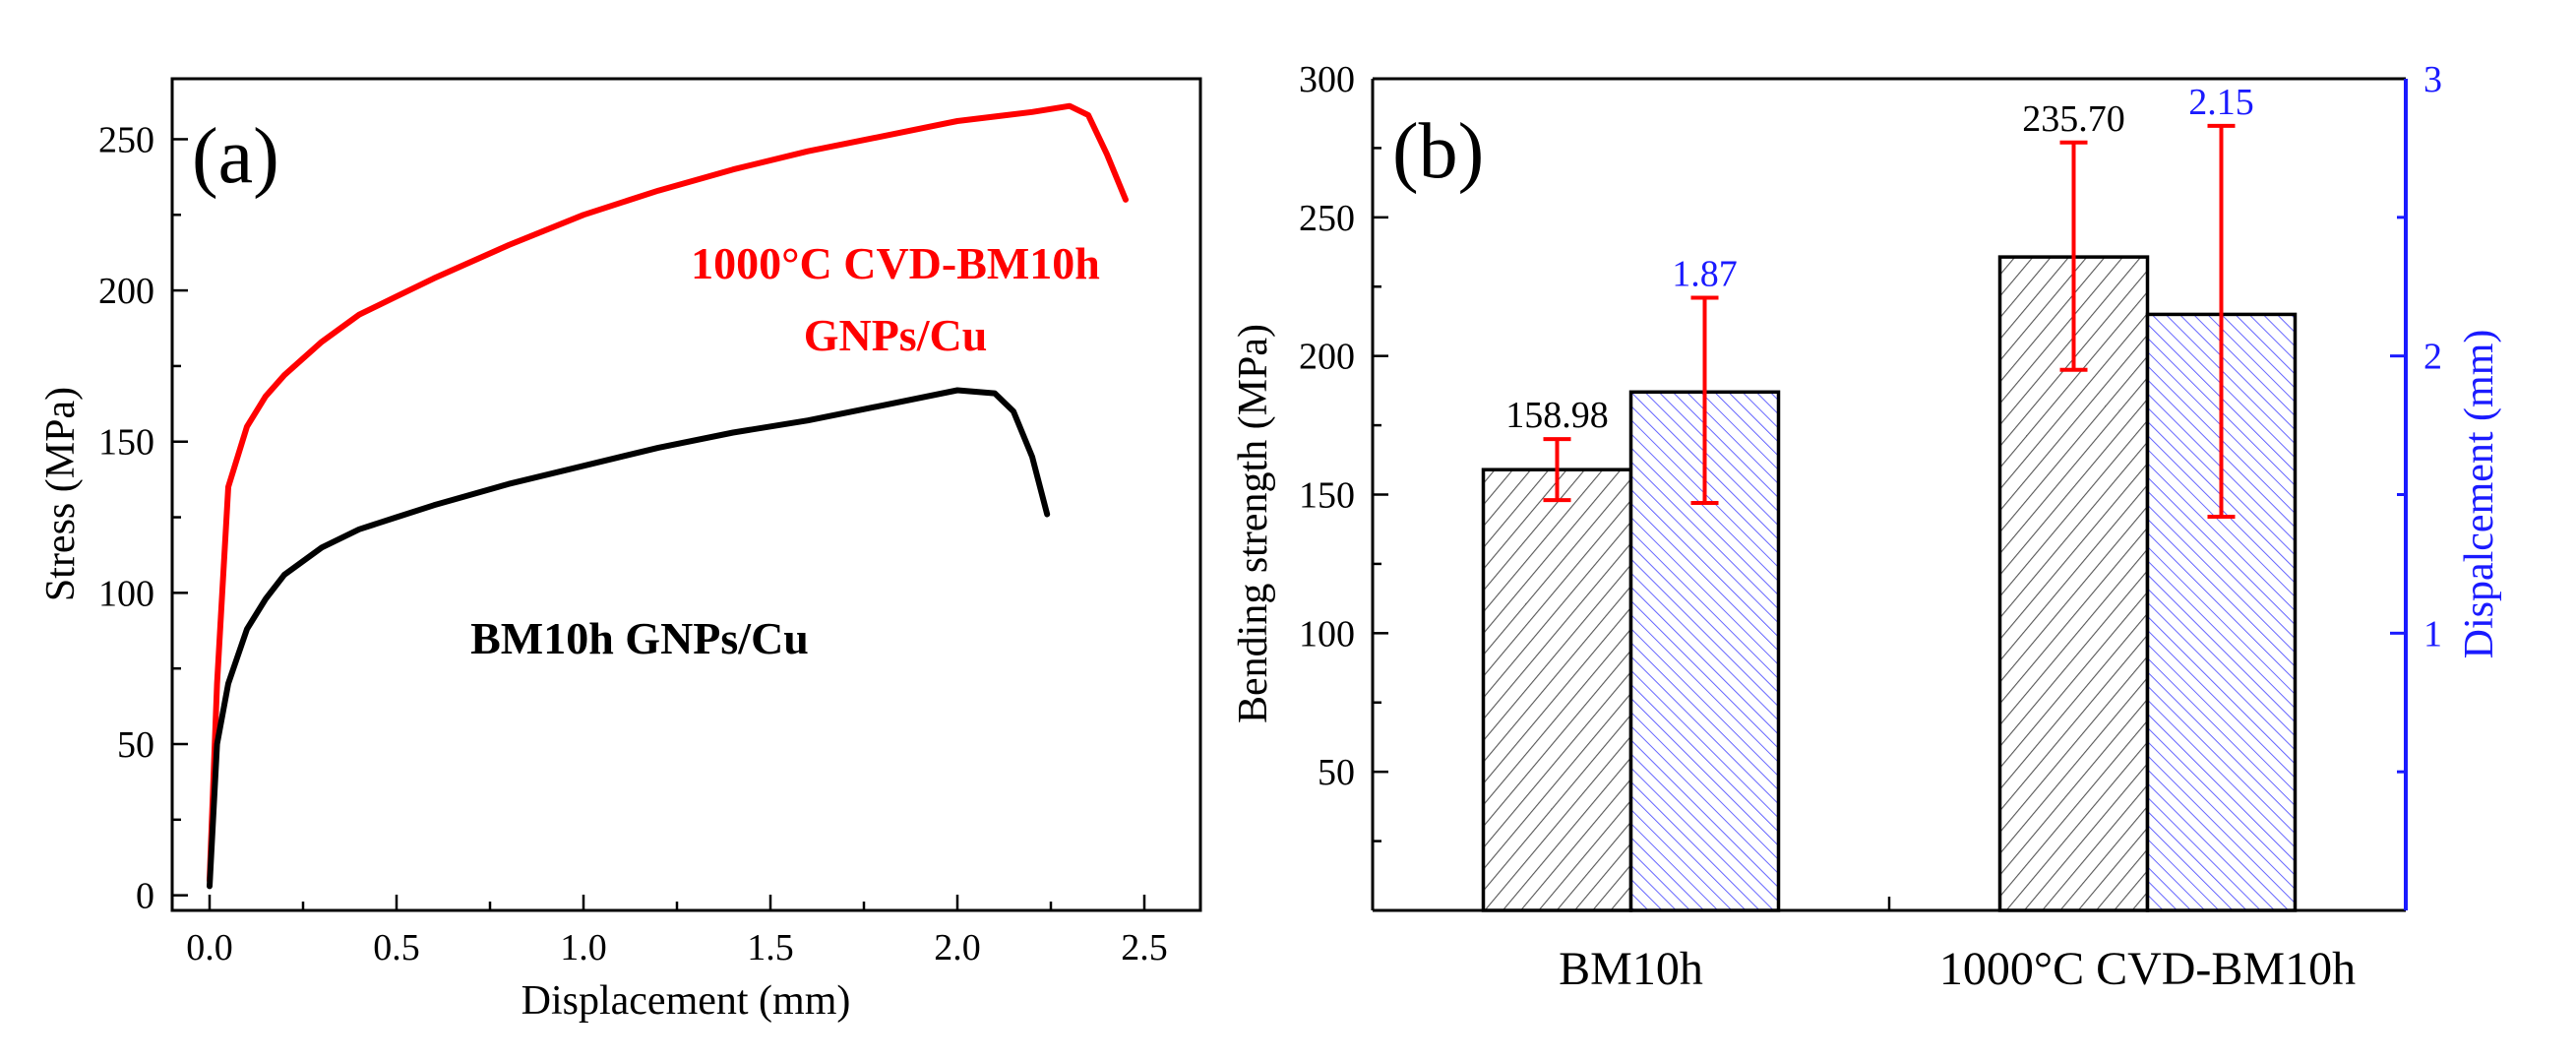 The width and height of the screenshot is (2576, 1061). I want to click on panel-b-error-bars, so click(1889, 321).